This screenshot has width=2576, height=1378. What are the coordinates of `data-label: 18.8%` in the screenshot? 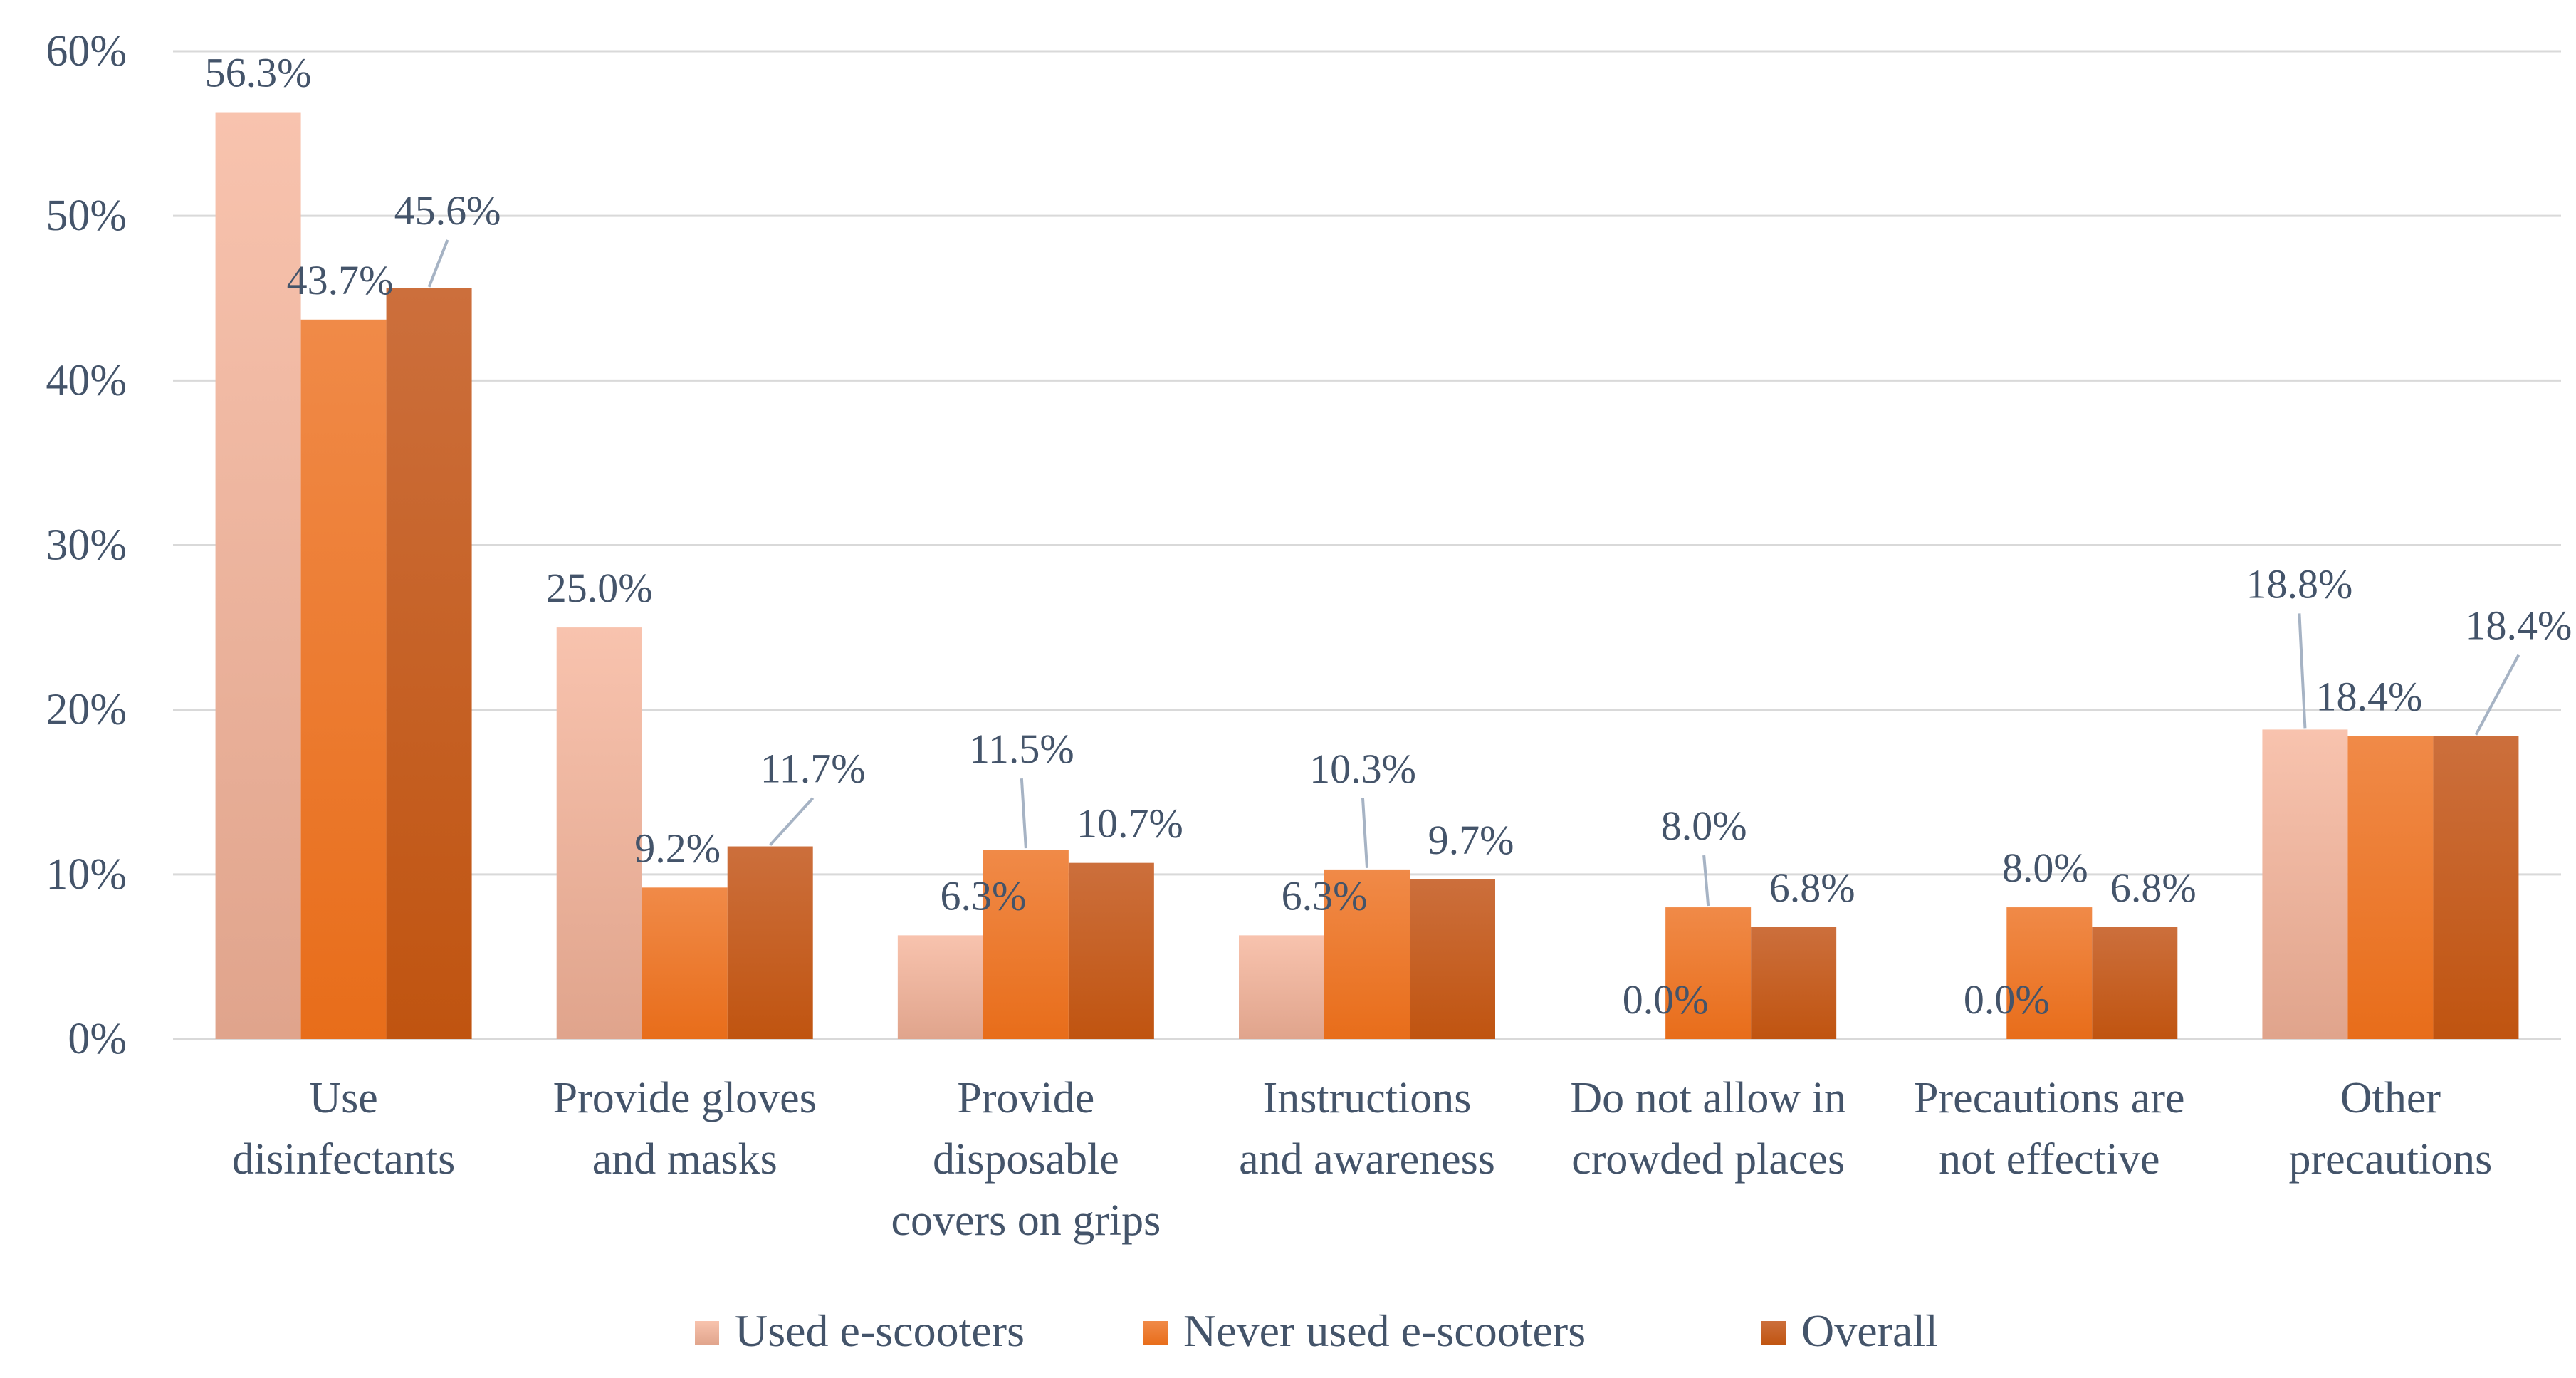 It's located at (2299, 584).